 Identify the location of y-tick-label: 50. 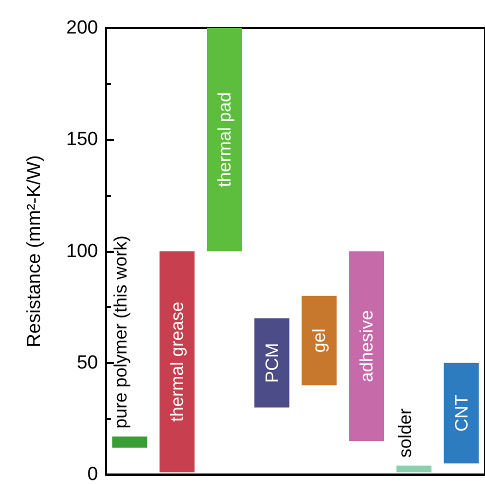
(87, 363).